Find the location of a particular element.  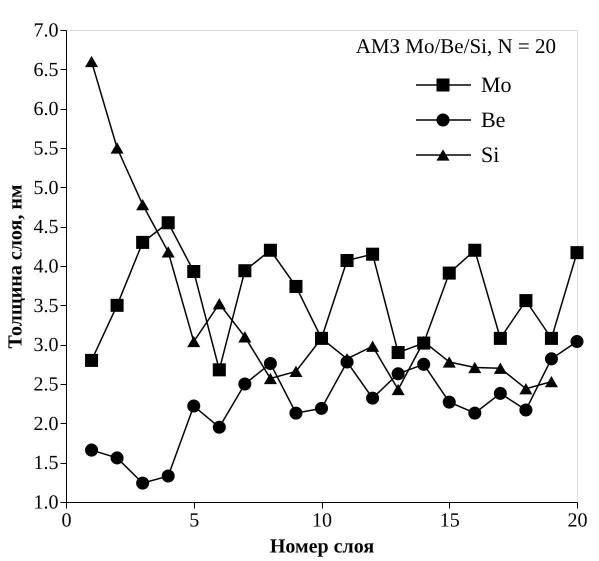

y-tick-label: 7.0 is located at coordinates (46, 31).